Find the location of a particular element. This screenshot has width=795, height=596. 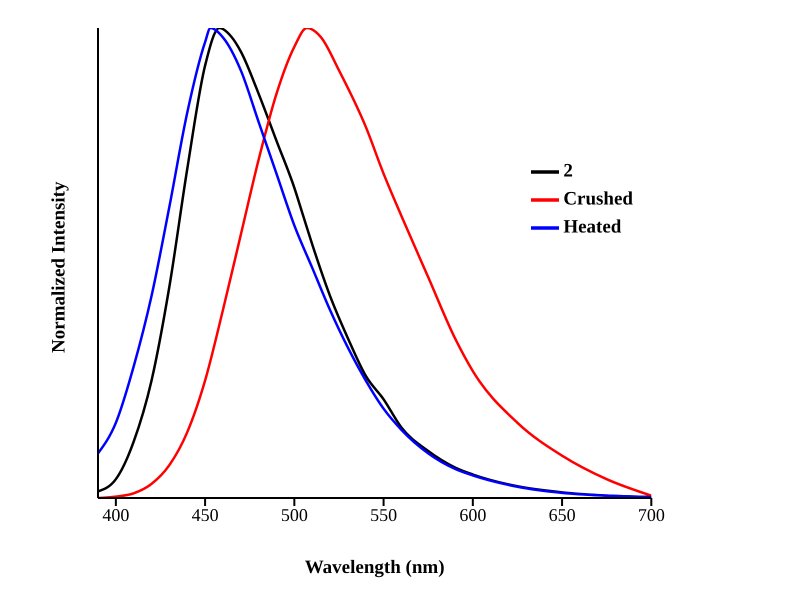

x-tick-label: 500 is located at coordinates (294, 514).